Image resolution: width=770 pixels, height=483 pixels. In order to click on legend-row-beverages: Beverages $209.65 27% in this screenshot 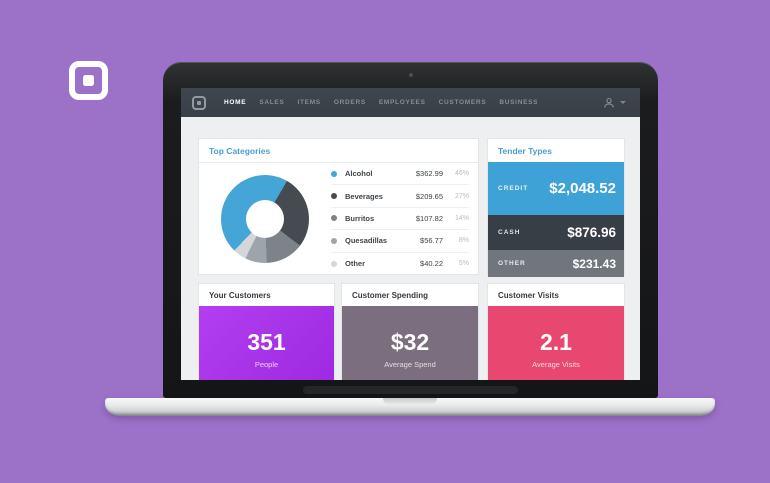, I will do `click(400, 196)`.